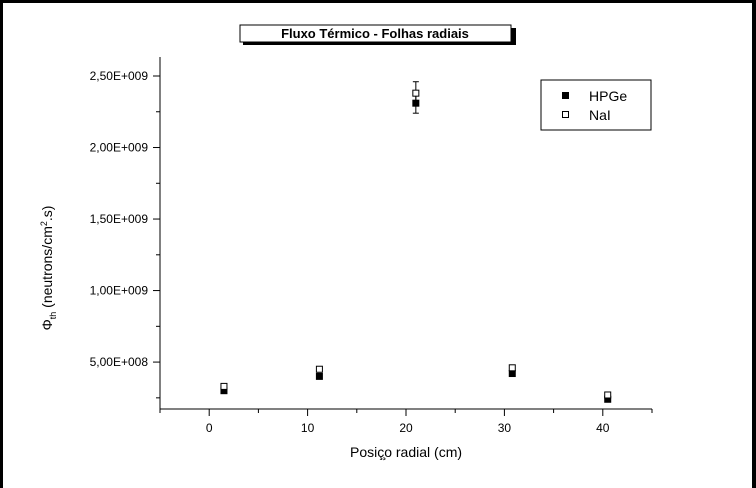  I want to click on x-ticks: 0 10 20 30 40, so click(406, 422).